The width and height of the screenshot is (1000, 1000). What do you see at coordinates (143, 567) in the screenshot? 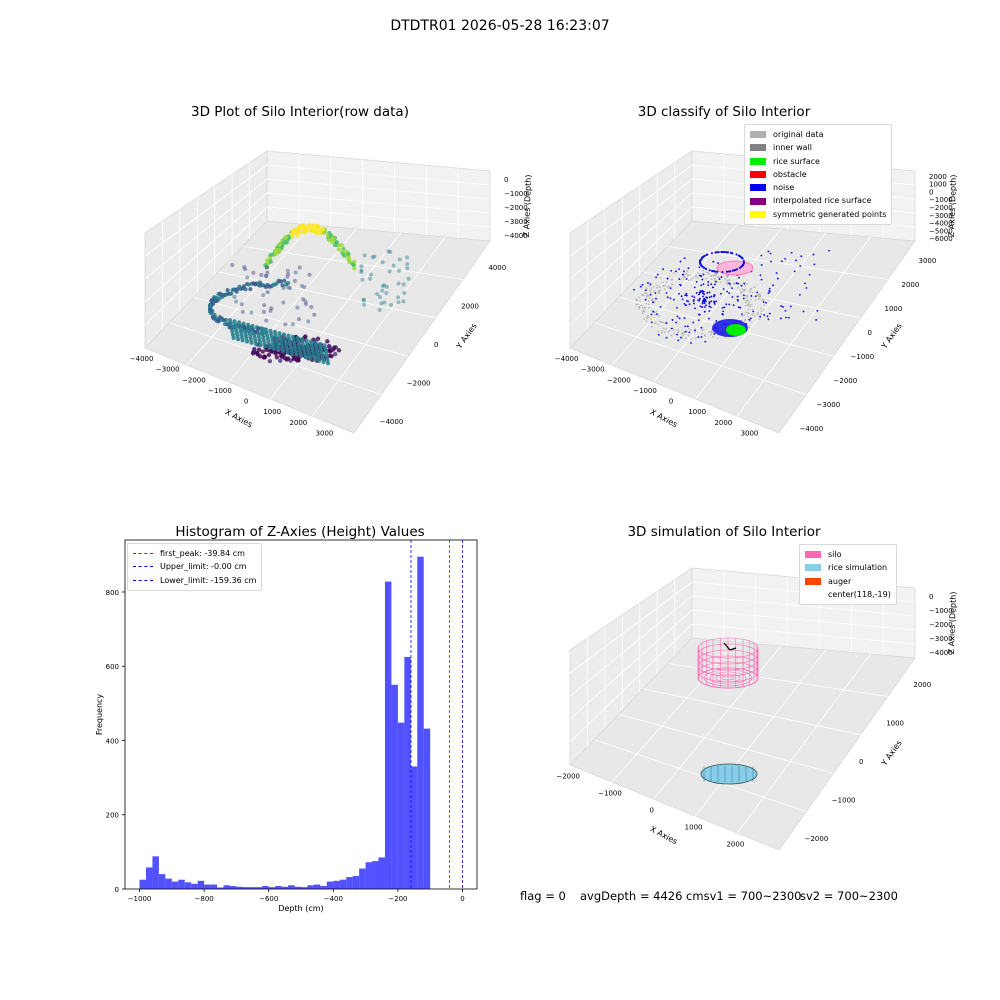
I see `legend-line` at bounding box center [143, 567].